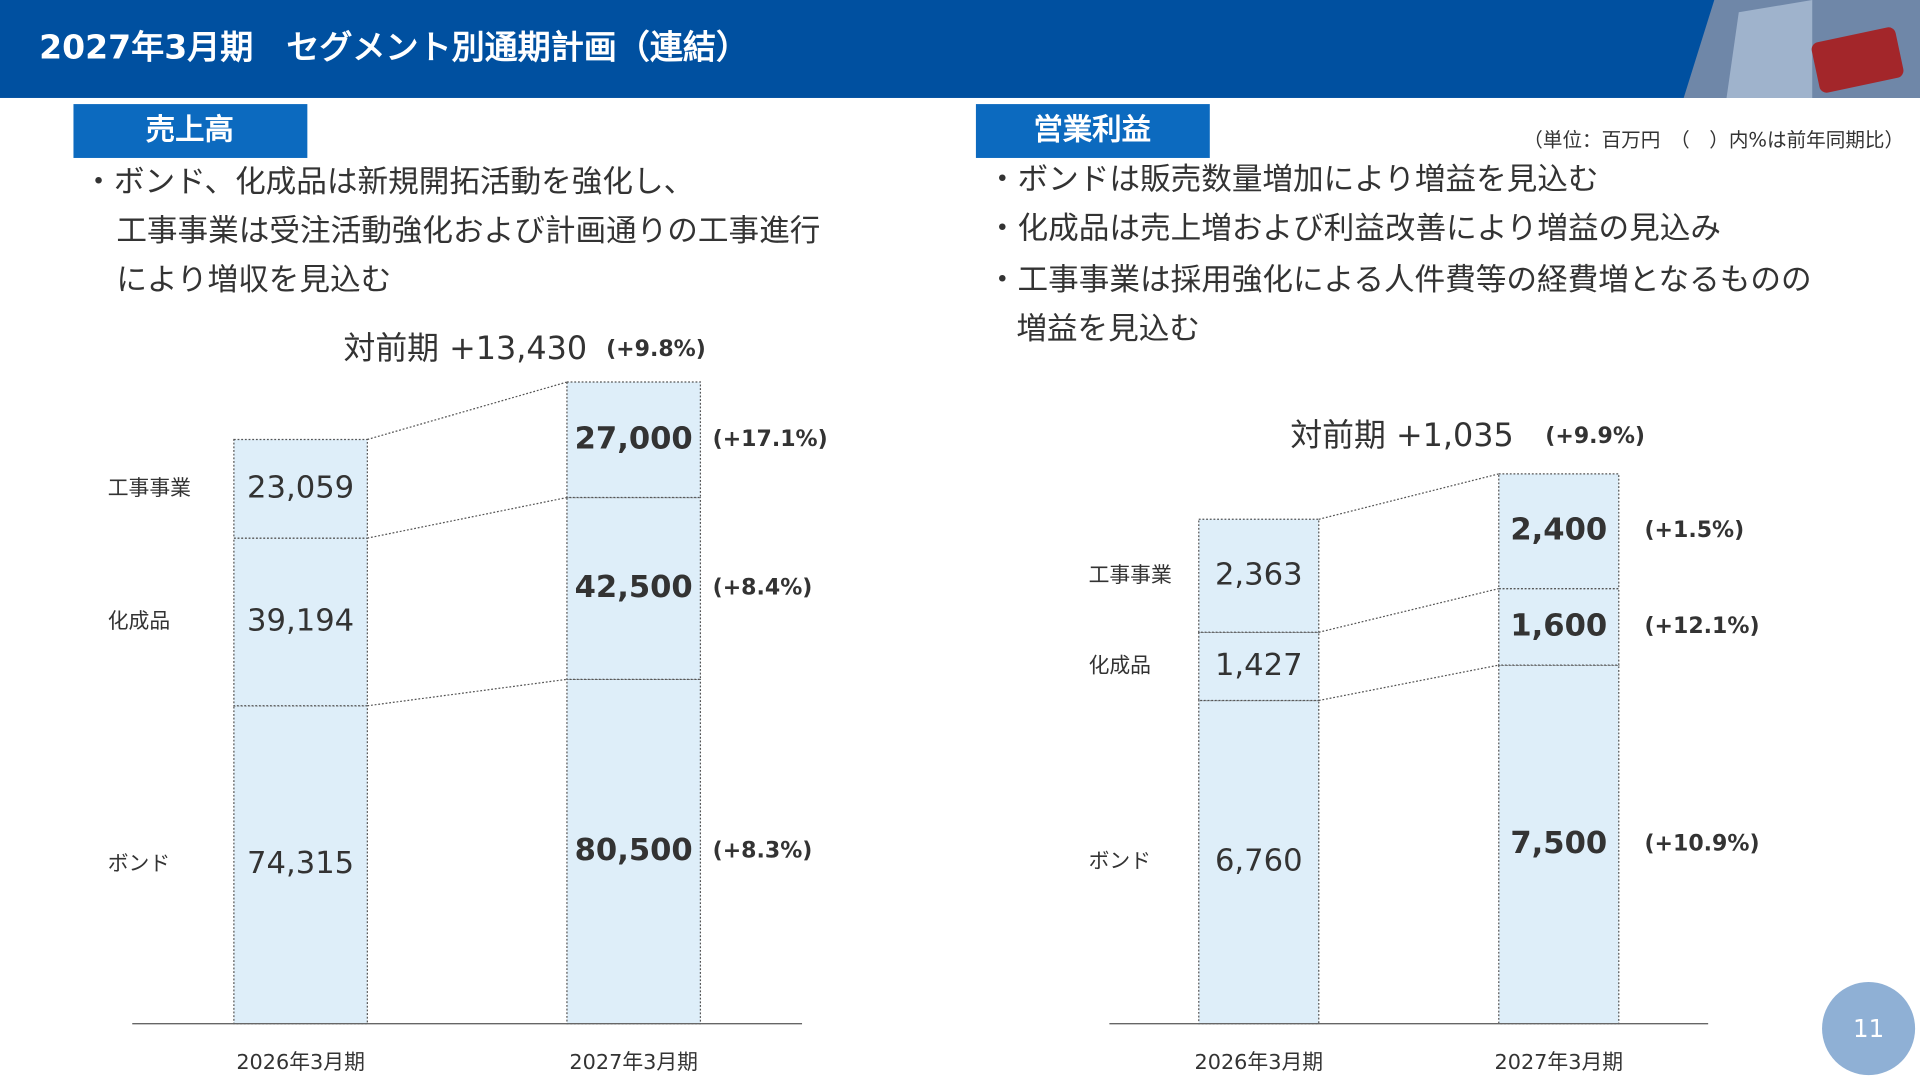  I want to click on value-label: 27,000, so click(634, 438).